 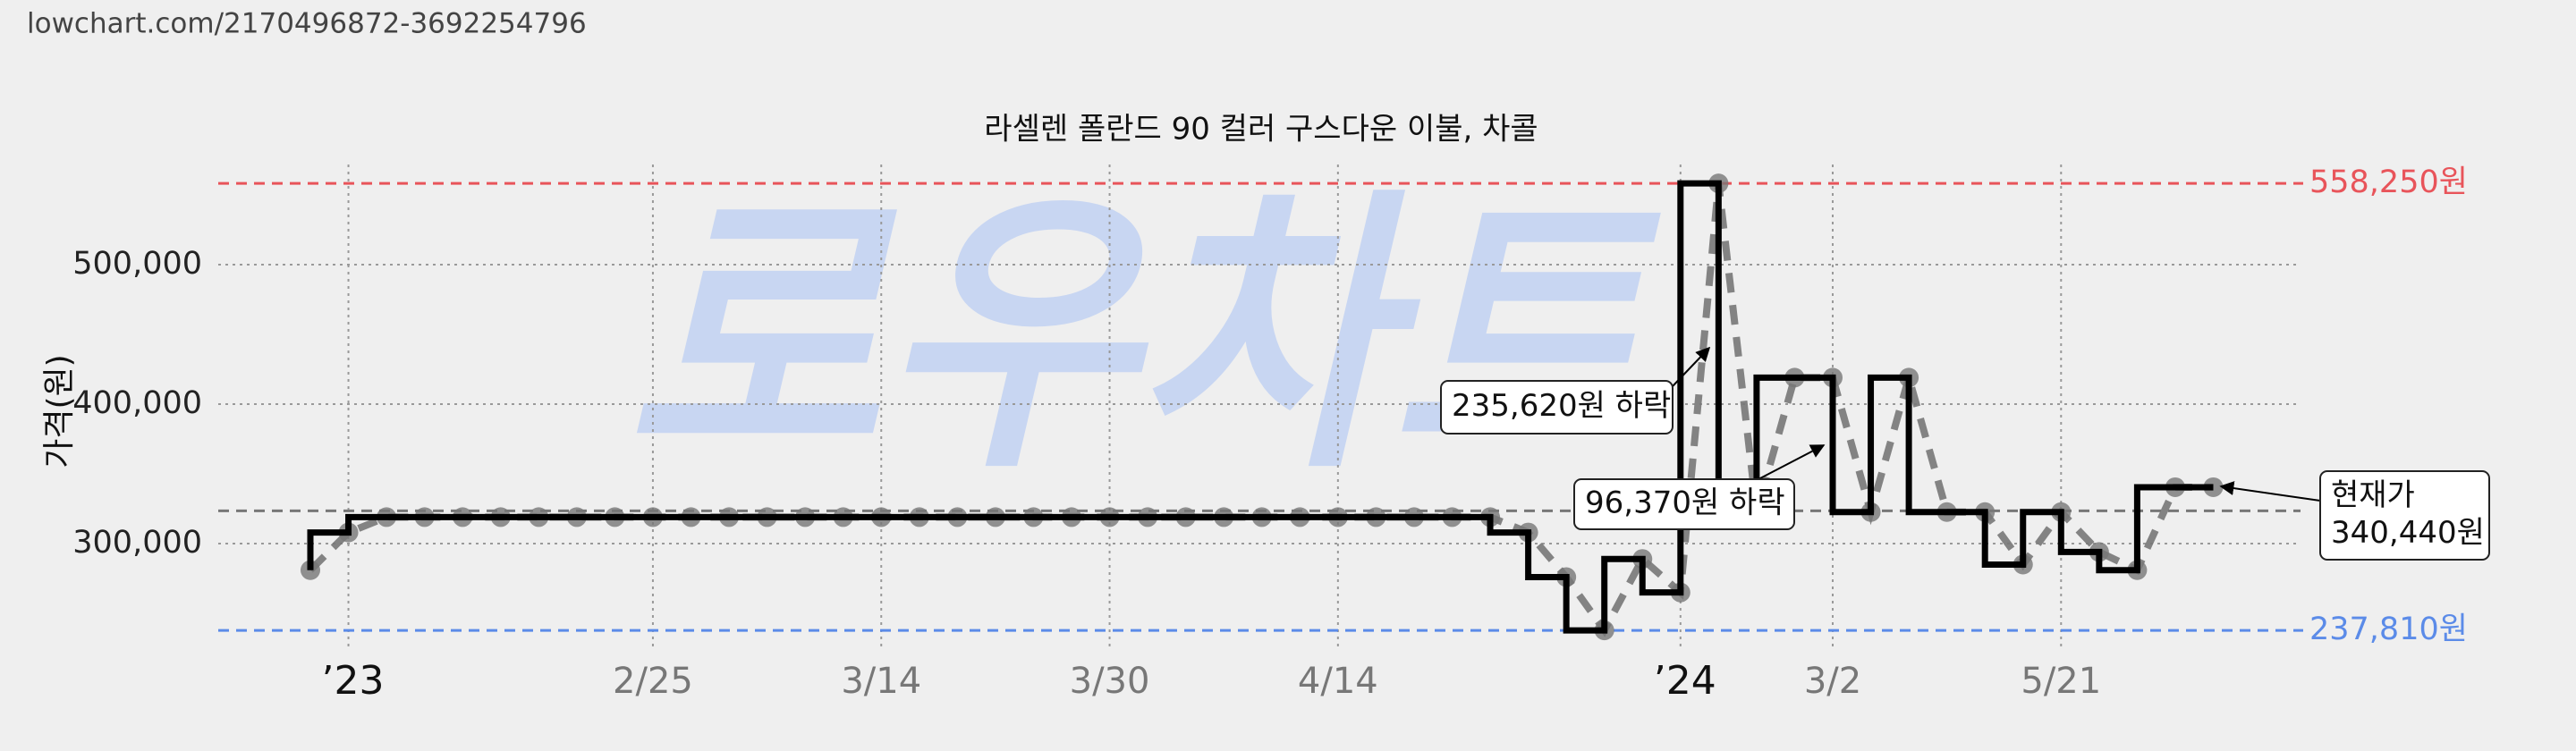 What do you see at coordinates (1832, 682) in the screenshot?
I see `x-tick-label: 3/2` at bounding box center [1832, 682].